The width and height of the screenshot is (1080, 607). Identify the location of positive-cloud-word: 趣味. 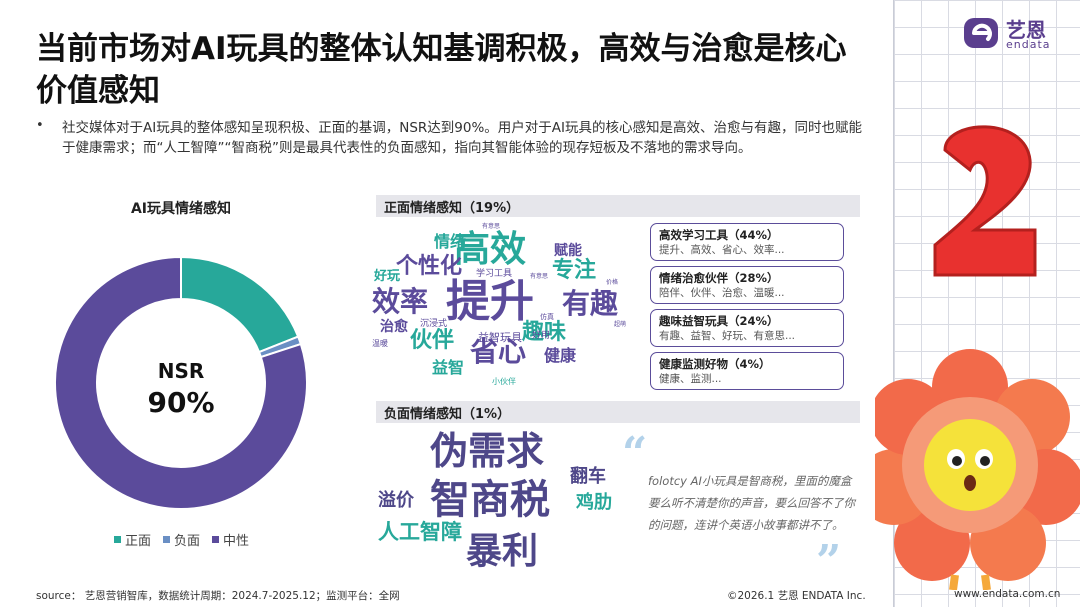
(544, 332).